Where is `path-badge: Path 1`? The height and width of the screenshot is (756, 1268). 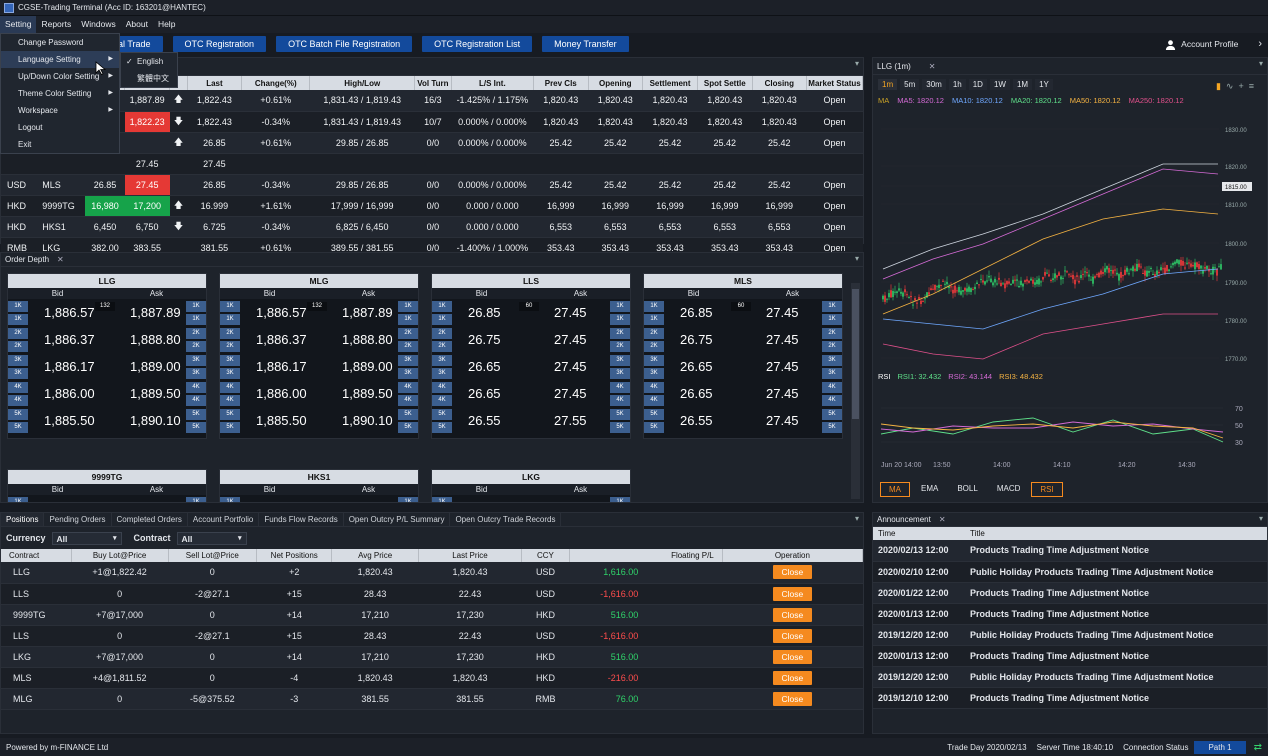
path-badge: Path 1 is located at coordinates (1220, 747).